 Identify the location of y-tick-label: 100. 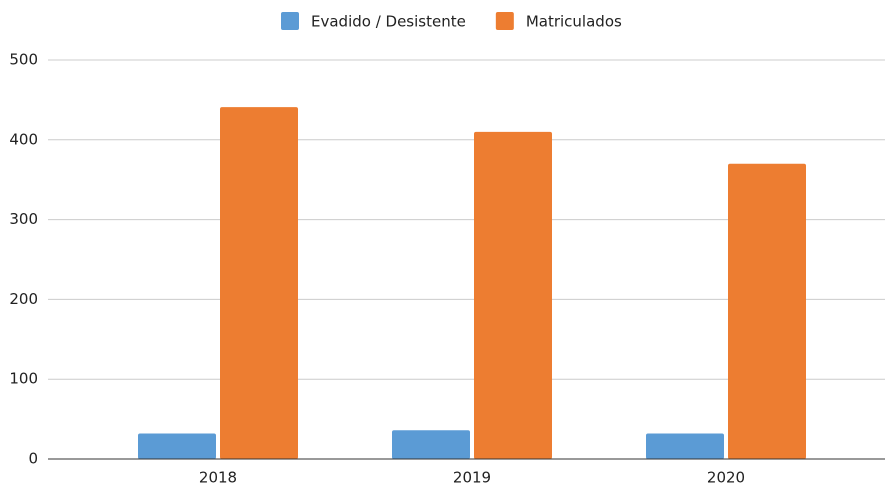
(23, 379).